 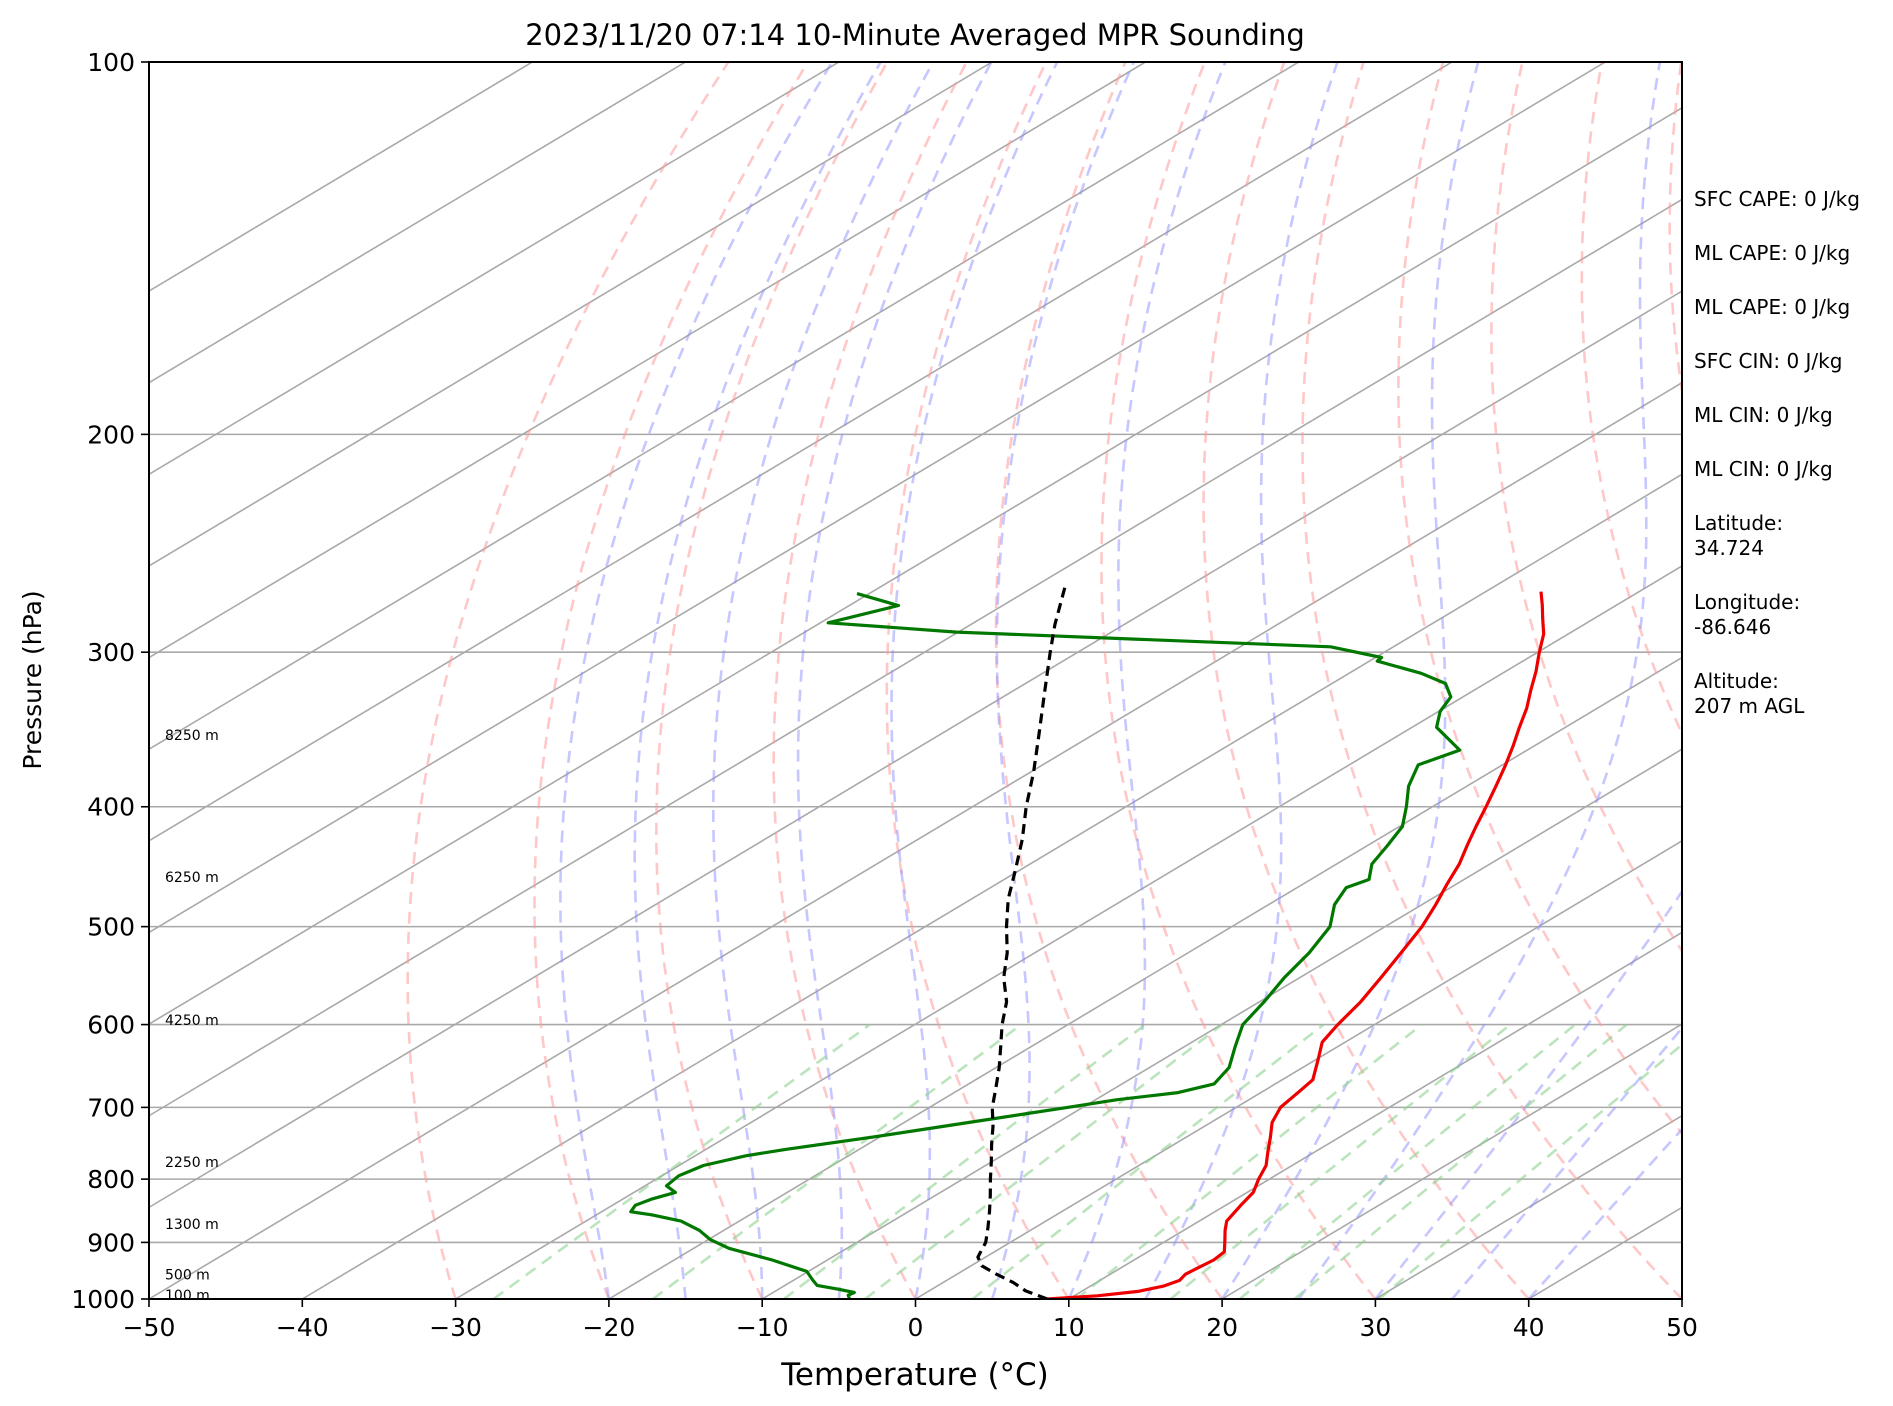 I want to click on y-tick-label: 500, so click(x=111, y=927).